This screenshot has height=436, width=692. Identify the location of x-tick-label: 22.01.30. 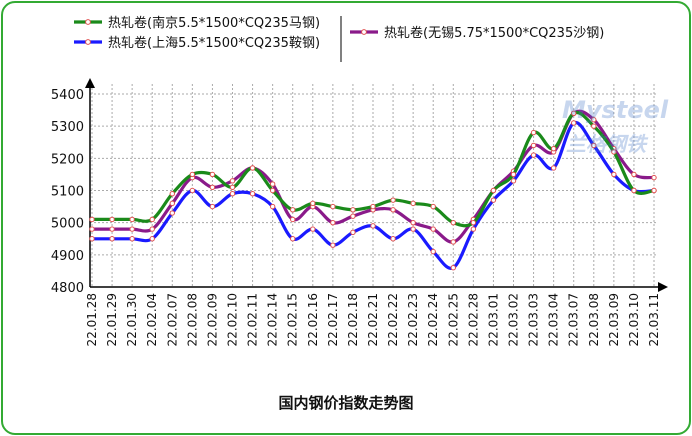
(132, 319).